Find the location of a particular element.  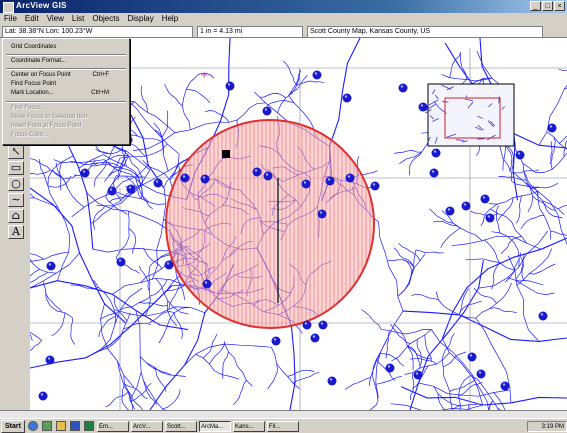

menu-item-grid-coordinates: Grid Coordinates is located at coordinates (34, 47).